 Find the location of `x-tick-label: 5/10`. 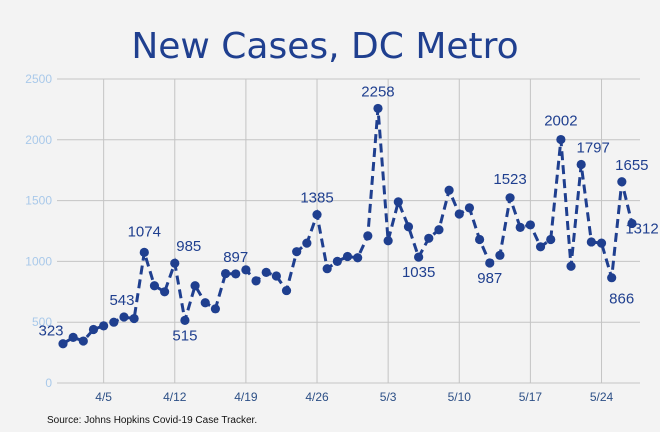

x-tick-label: 5/10 is located at coordinates (460, 397).